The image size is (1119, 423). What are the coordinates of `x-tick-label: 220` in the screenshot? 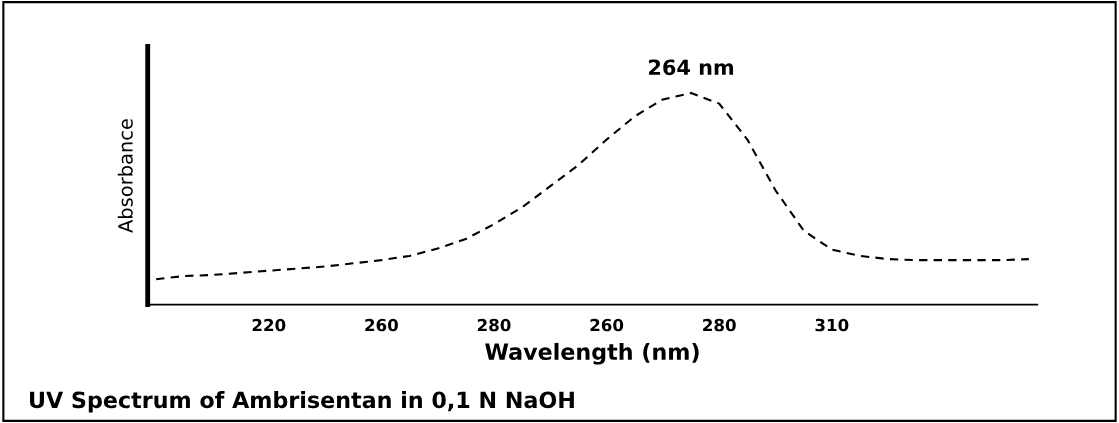 It's located at (269, 325).